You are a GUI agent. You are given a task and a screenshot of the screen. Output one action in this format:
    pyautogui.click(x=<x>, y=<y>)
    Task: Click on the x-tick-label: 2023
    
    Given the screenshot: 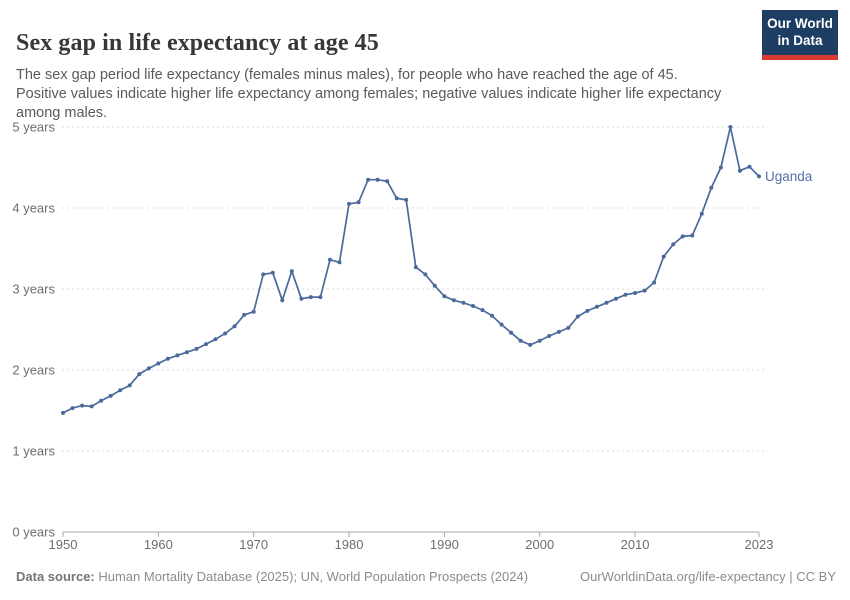 What is the action you would take?
    pyautogui.click(x=759, y=544)
    